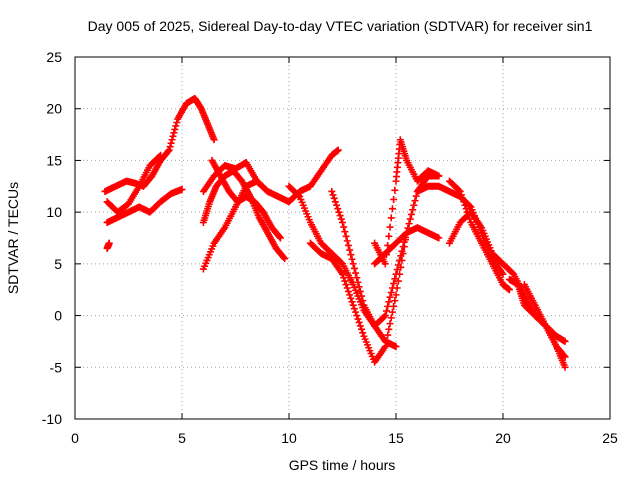 The height and width of the screenshot is (480, 640). Describe the element at coordinates (58, 316) in the screenshot. I see `y-tick-label: 0` at that location.